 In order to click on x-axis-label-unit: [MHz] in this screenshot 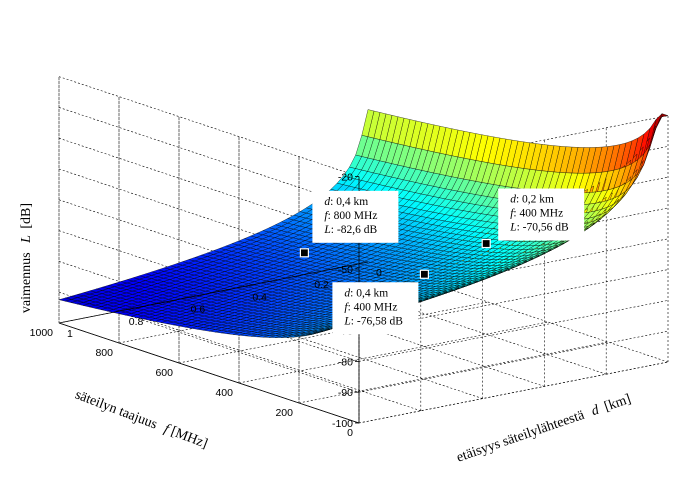, I will do `click(189, 438)`.